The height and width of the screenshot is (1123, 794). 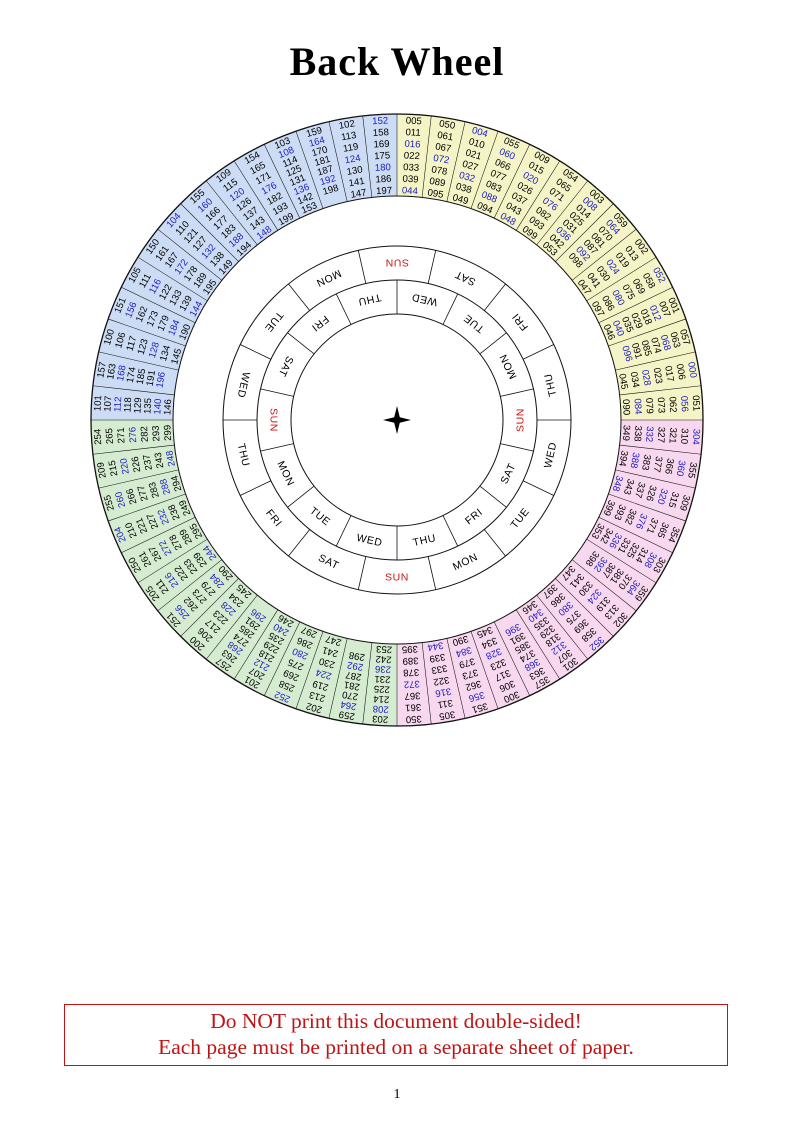 I want to click on year-label: 063, so click(x=674, y=340).